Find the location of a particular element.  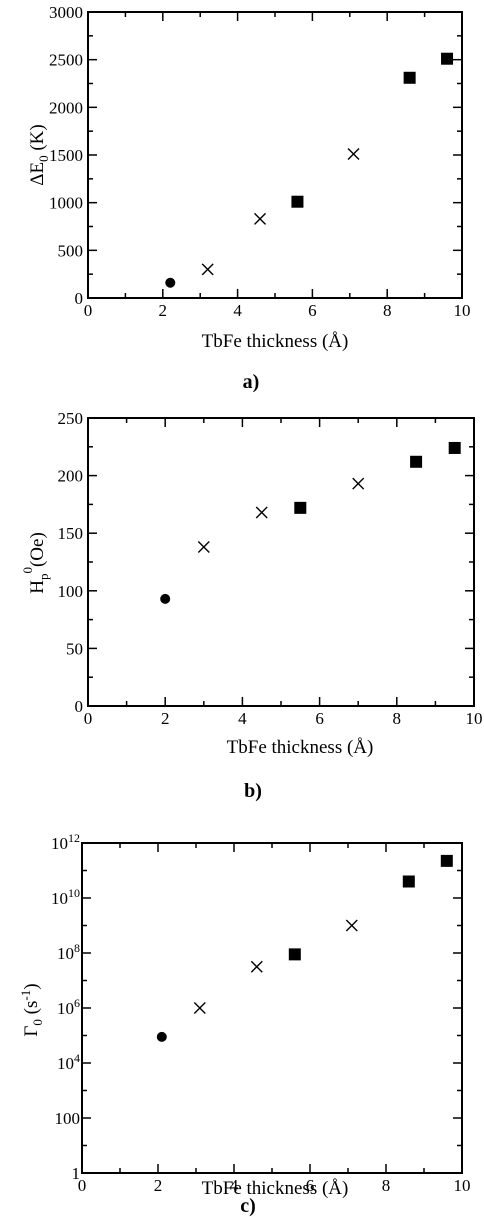

panel-c-y-tick-label: 10⁶ is located at coordinates (68, 1007).